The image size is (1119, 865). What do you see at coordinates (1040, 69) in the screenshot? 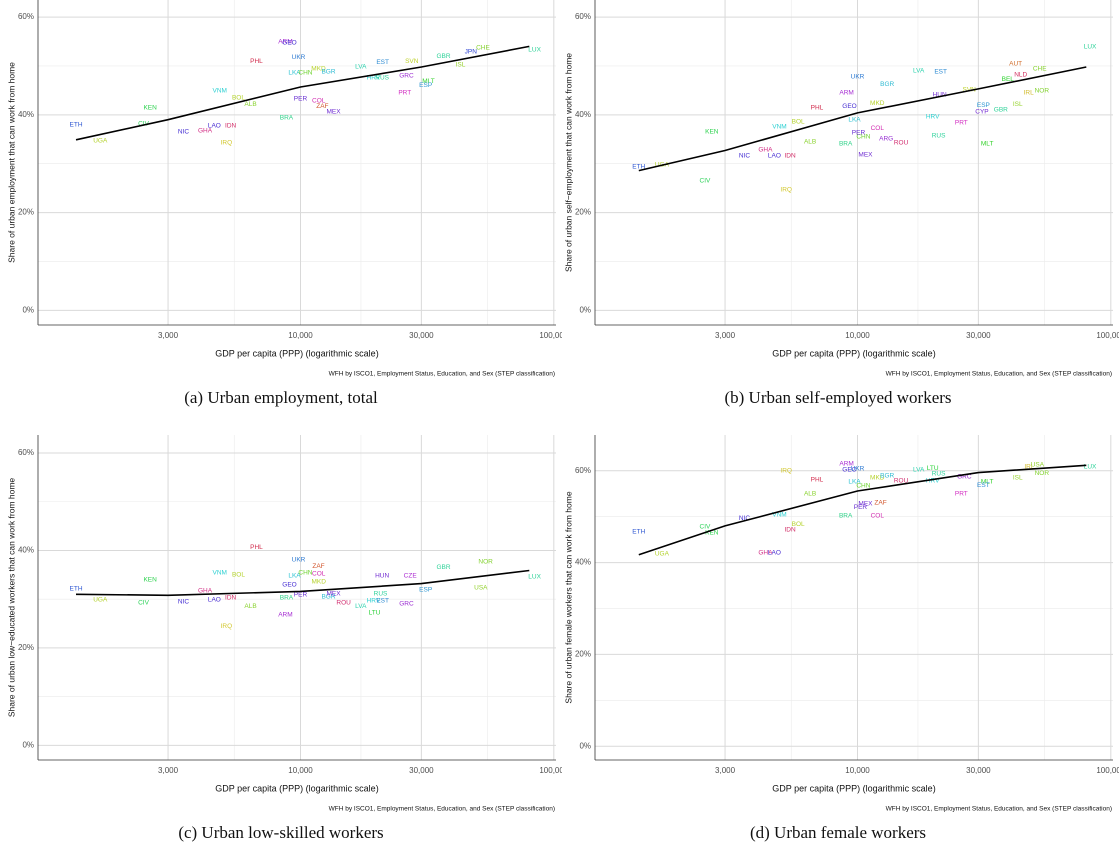
I see `country-label: CHE` at bounding box center [1040, 69].